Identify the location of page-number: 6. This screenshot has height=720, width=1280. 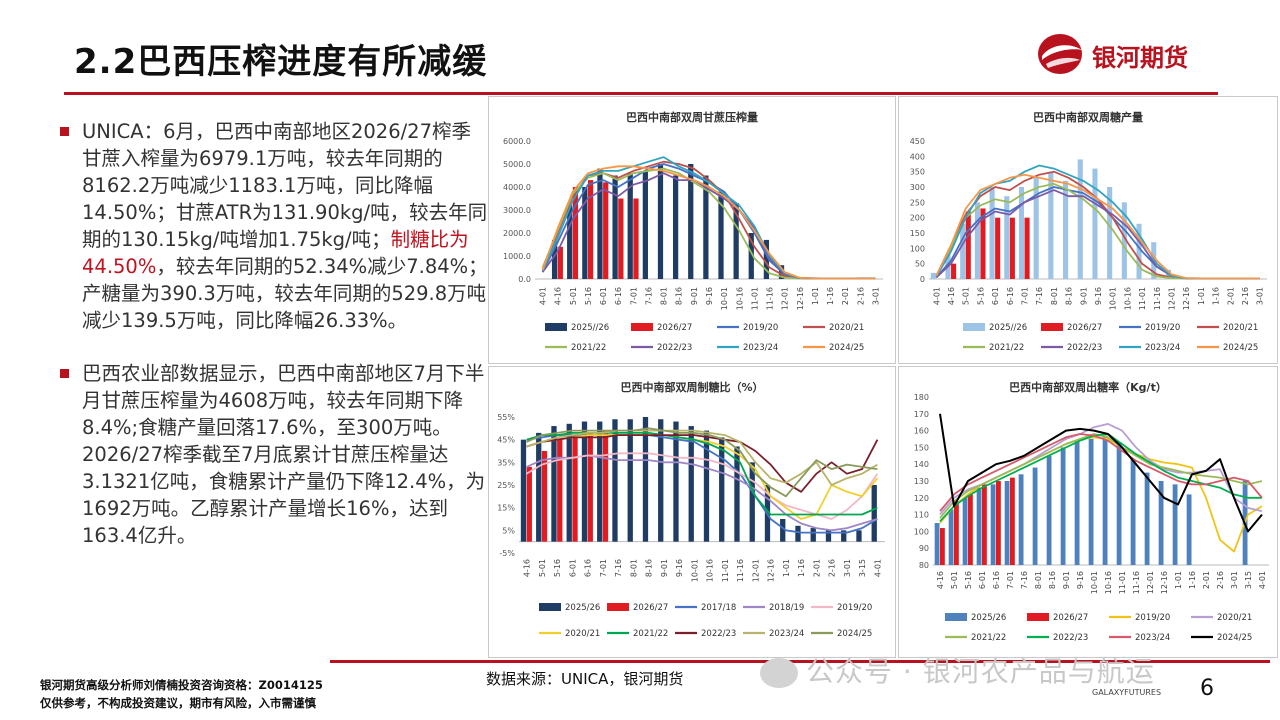
(1207, 688).